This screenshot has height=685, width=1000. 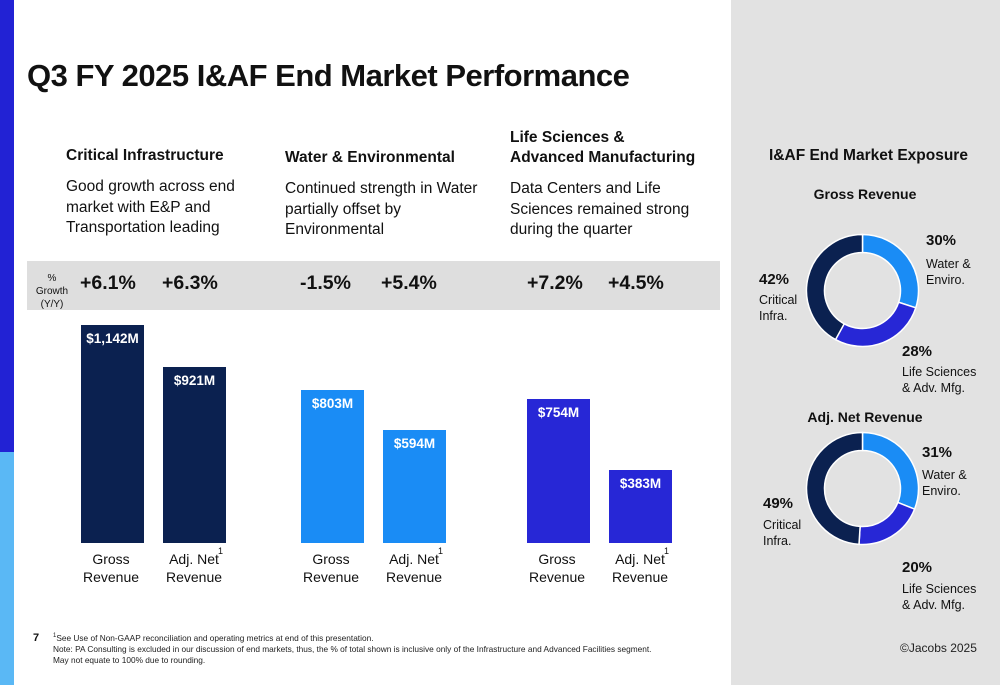 What do you see at coordinates (865, 194) in the screenshot?
I see `donut-title-gross: Gross Revenue` at bounding box center [865, 194].